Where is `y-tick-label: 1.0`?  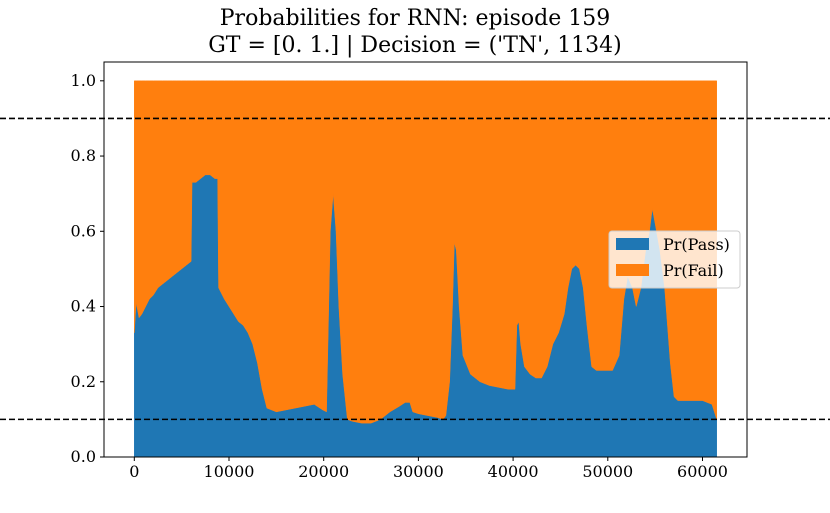 y-tick-label: 1.0 is located at coordinates (83, 80).